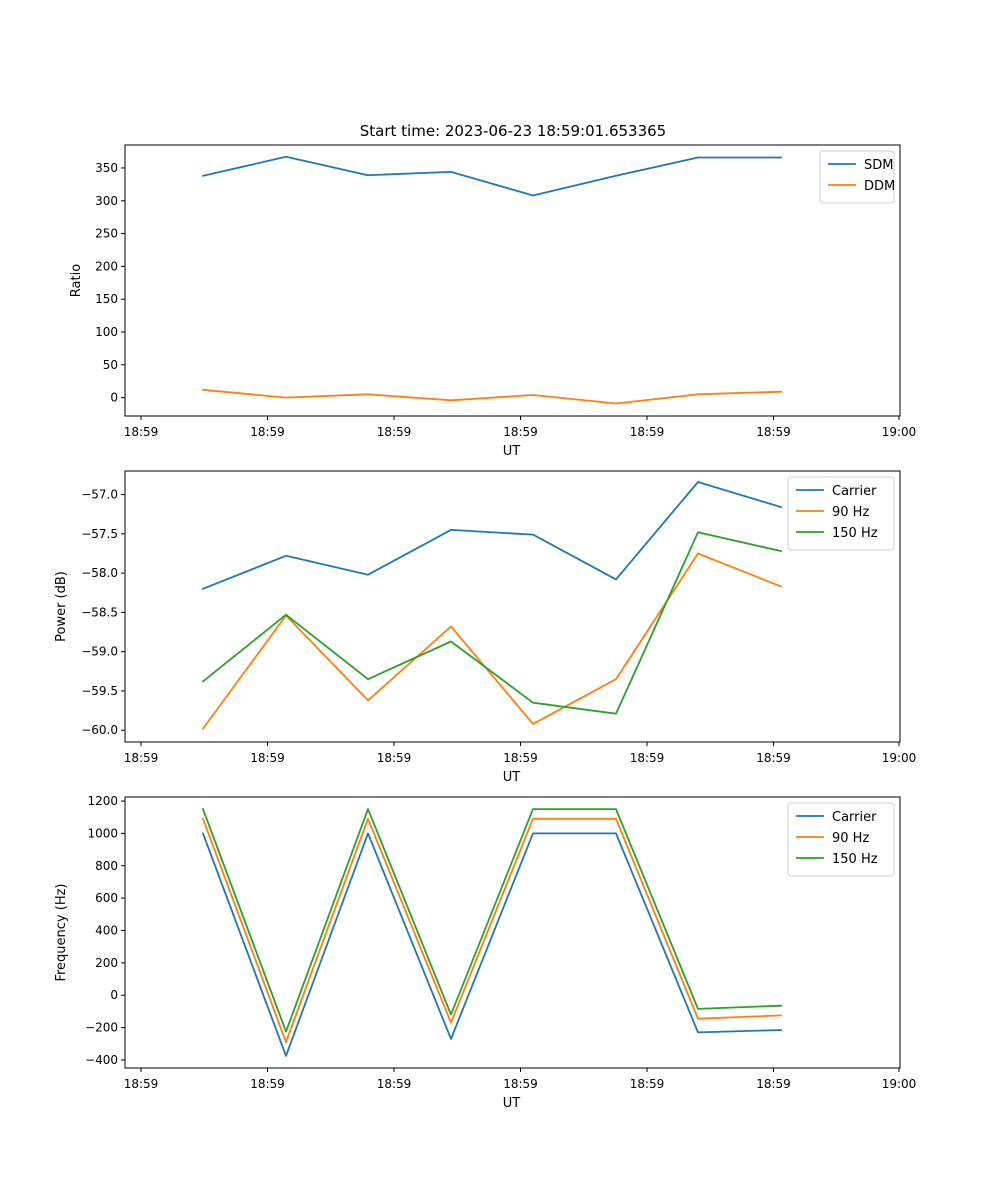  I want to click on y-tick-label: 400, so click(106, 930).